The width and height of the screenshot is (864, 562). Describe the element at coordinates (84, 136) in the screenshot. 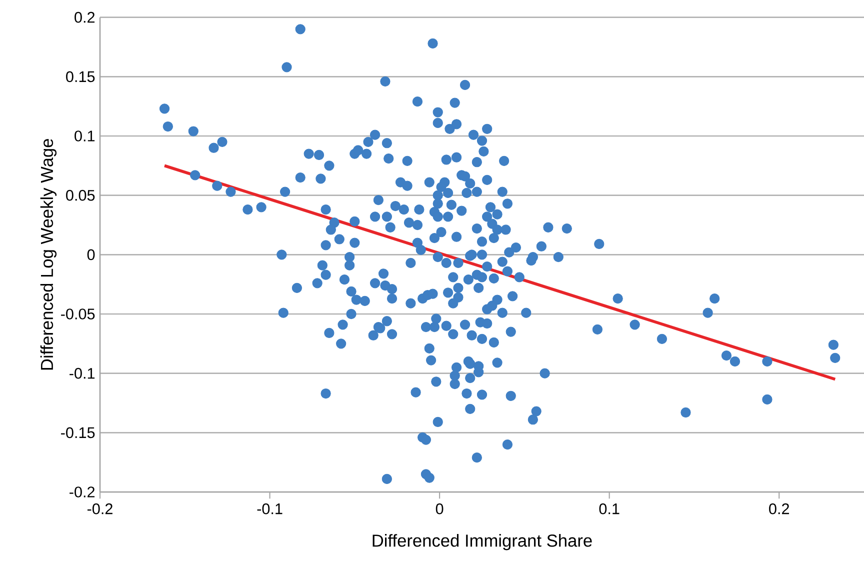

I see `y-tick-label: 0.1` at that location.